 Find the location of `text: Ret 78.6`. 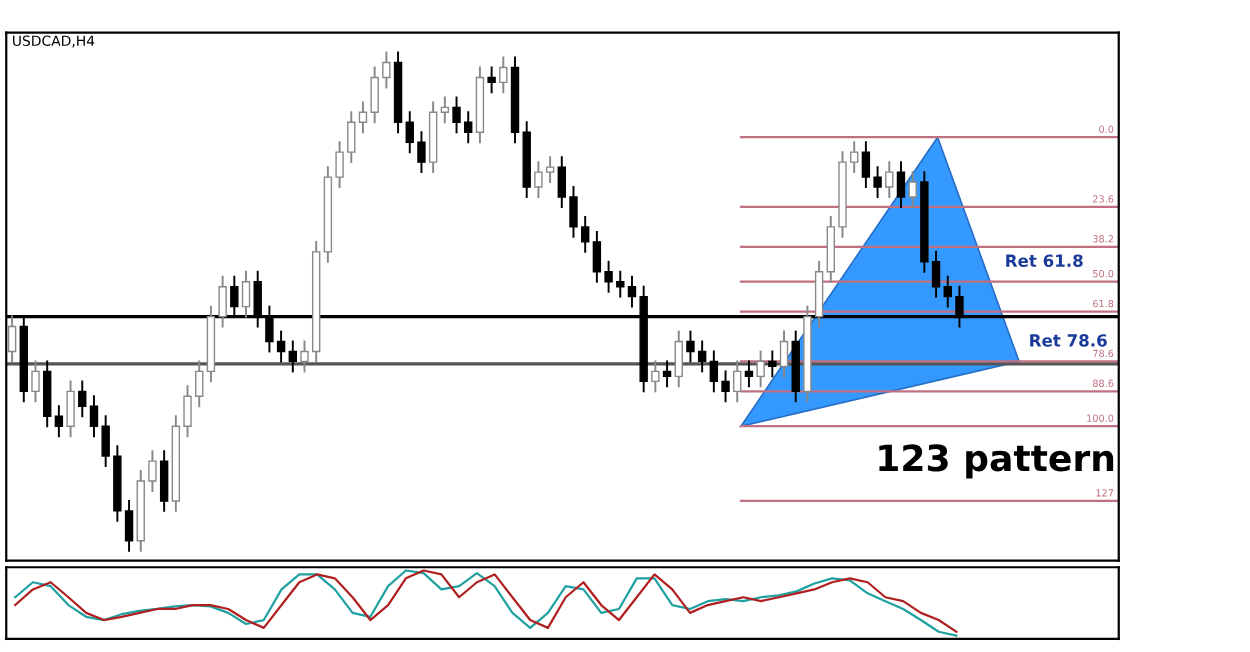

text: Ret 78.6 is located at coordinates (1068, 340).